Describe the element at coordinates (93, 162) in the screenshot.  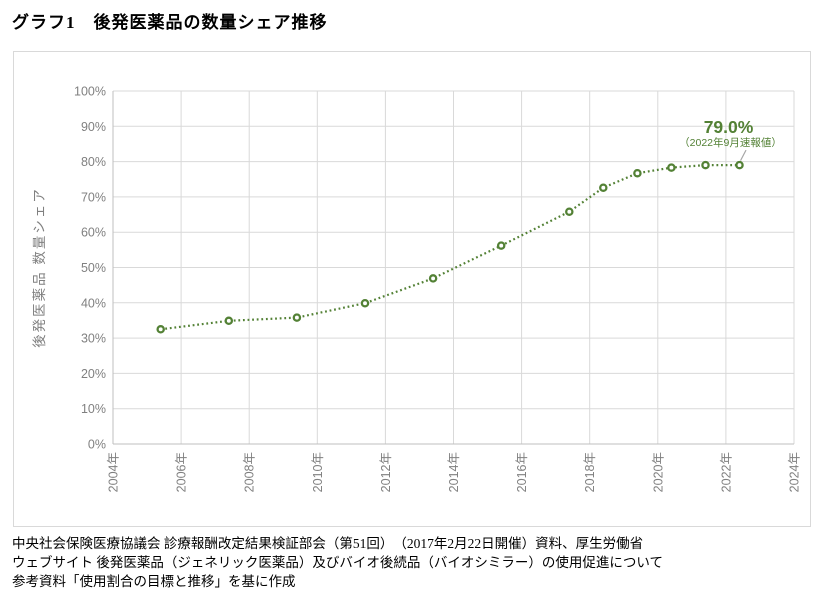
I see `y-tick-label: 80%` at that location.